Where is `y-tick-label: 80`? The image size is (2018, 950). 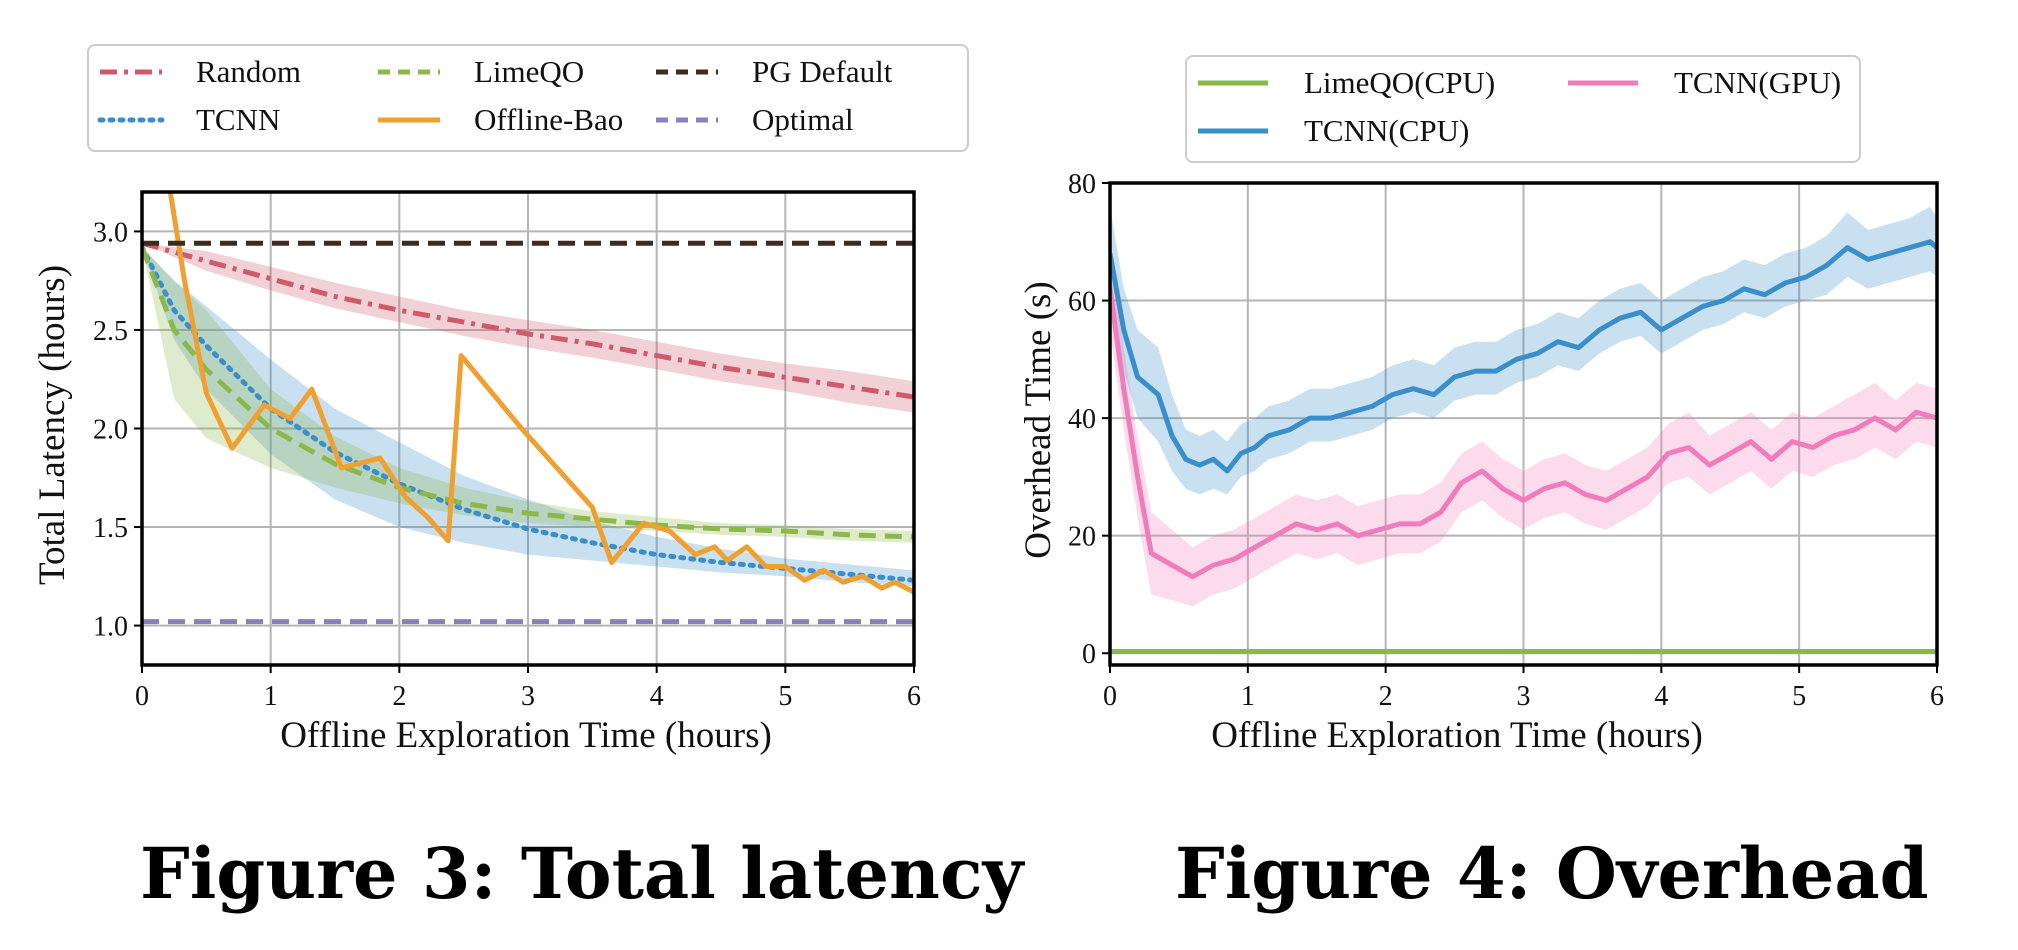
y-tick-label: 80 is located at coordinates (1082, 184).